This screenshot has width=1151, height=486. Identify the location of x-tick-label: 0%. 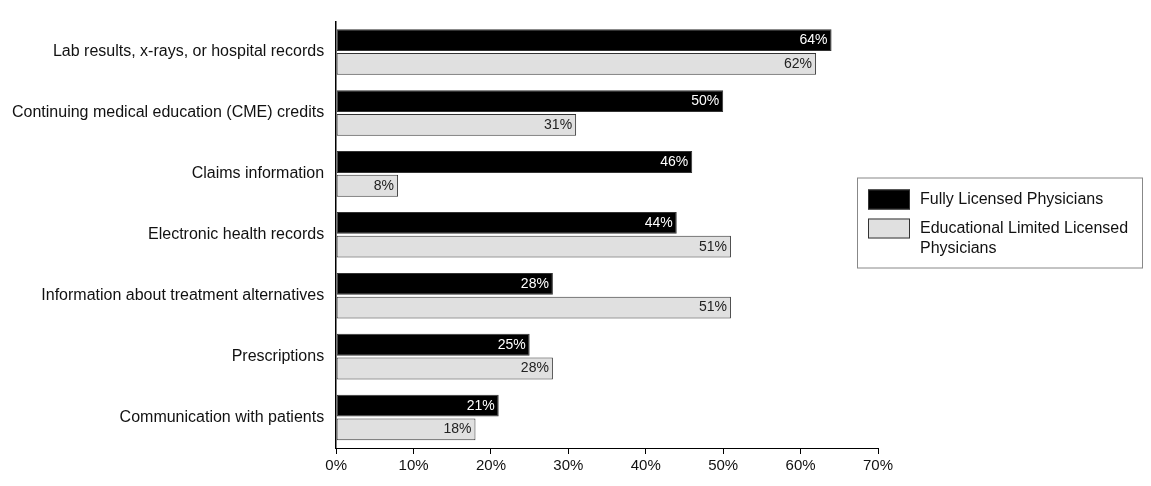
(336, 465).